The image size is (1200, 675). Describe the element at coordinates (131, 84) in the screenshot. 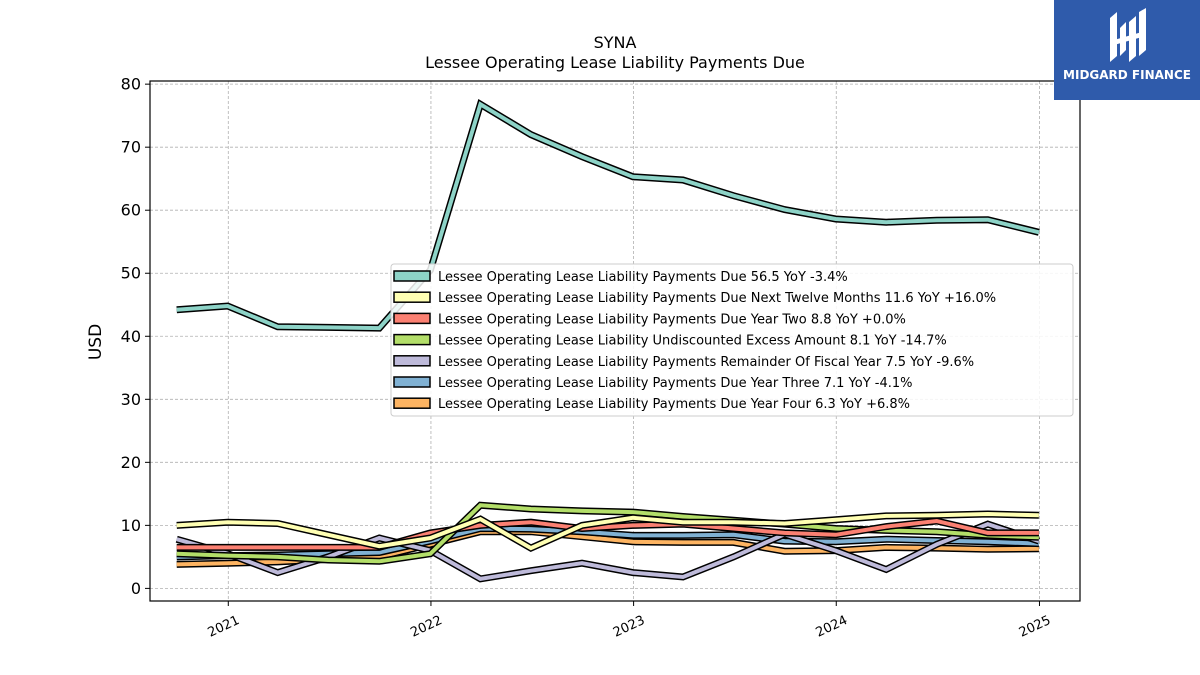

I see `y-tick-label: 80` at that location.